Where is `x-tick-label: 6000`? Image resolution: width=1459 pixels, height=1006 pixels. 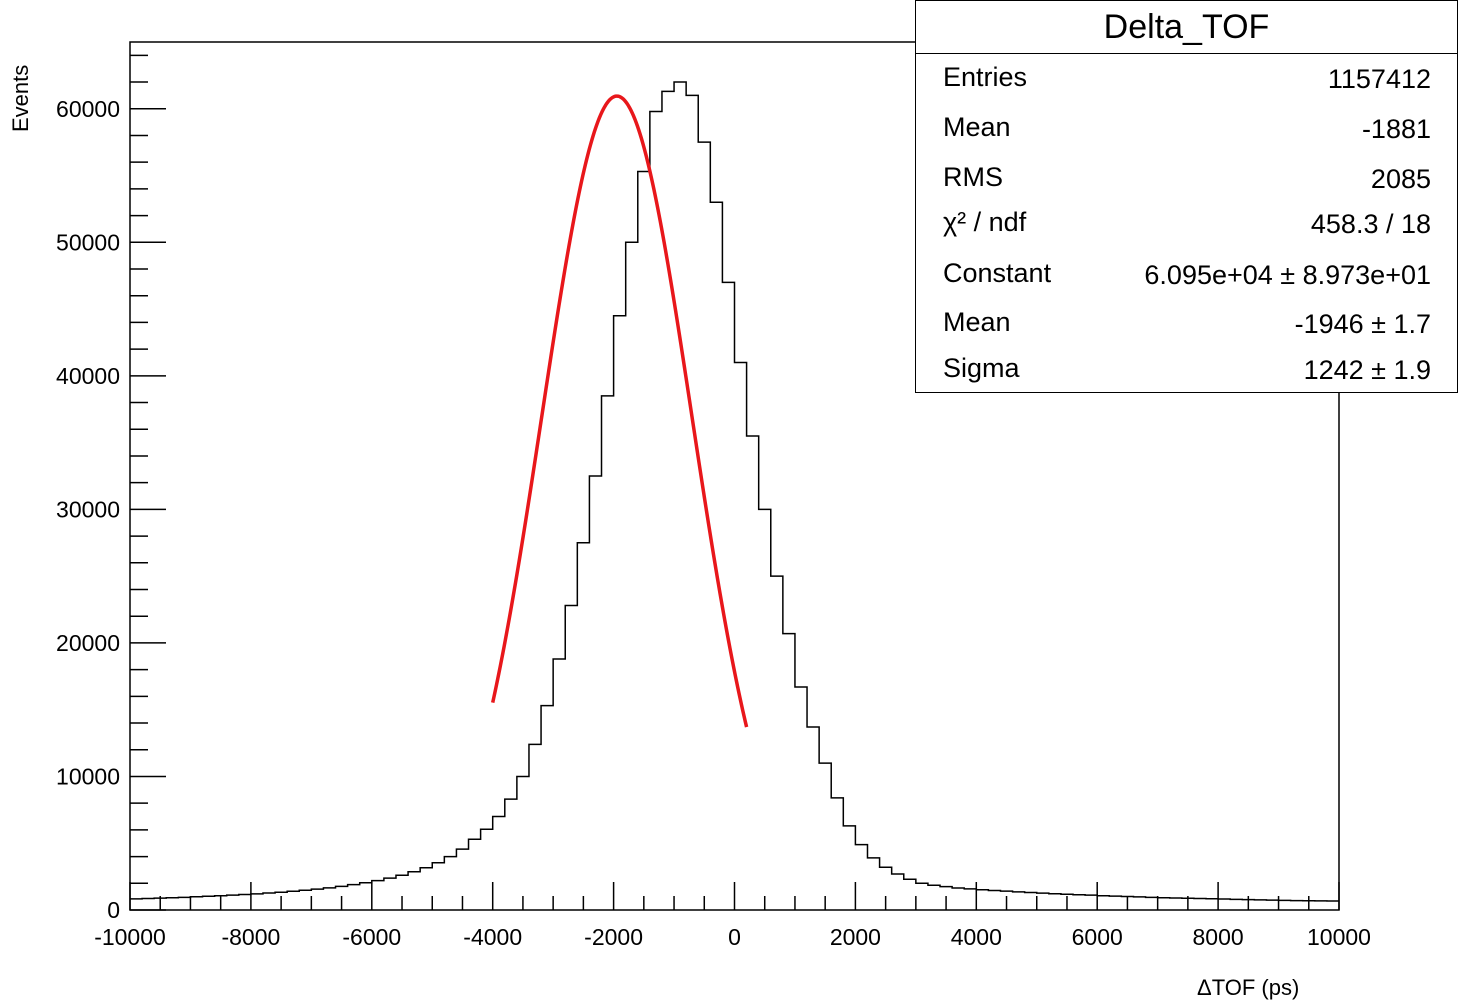
x-tick-label: 6000 is located at coordinates (1097, 937).